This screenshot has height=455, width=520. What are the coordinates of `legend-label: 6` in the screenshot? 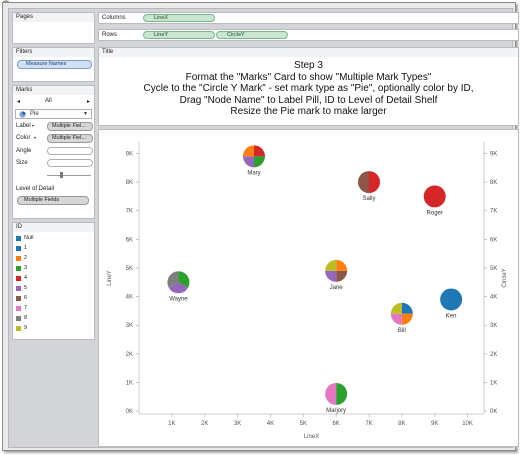 It's located at (26, 298).